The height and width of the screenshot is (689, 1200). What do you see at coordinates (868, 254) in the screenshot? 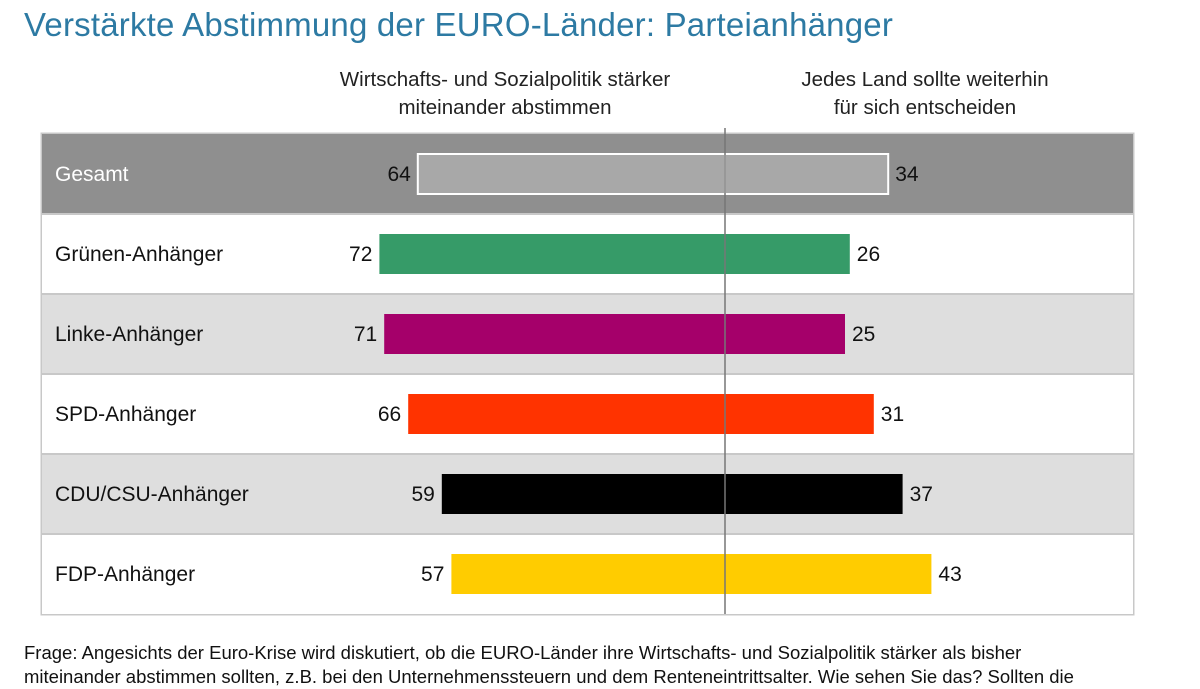
I see `value-label-right: 26` at bounding box center [868, 254].